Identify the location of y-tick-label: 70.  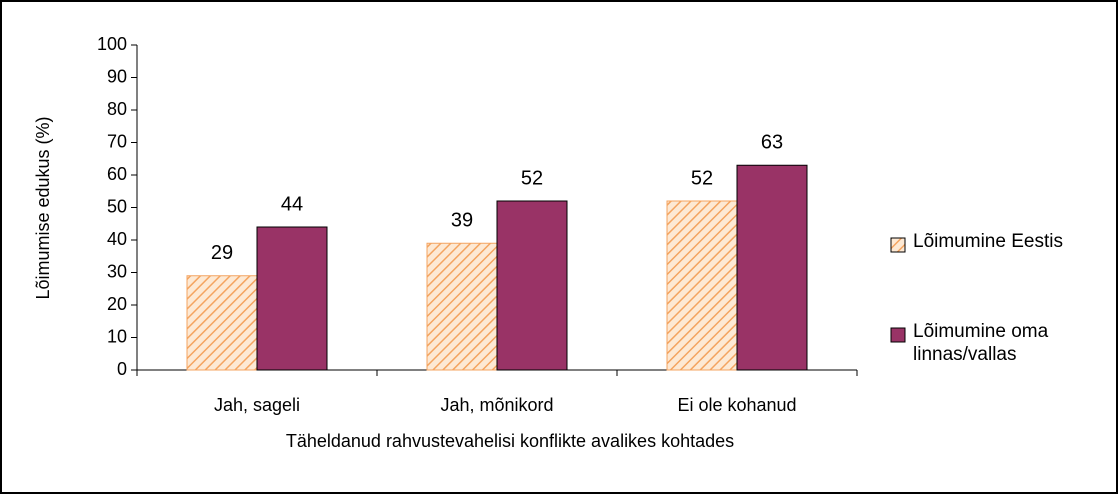
(117, 141).